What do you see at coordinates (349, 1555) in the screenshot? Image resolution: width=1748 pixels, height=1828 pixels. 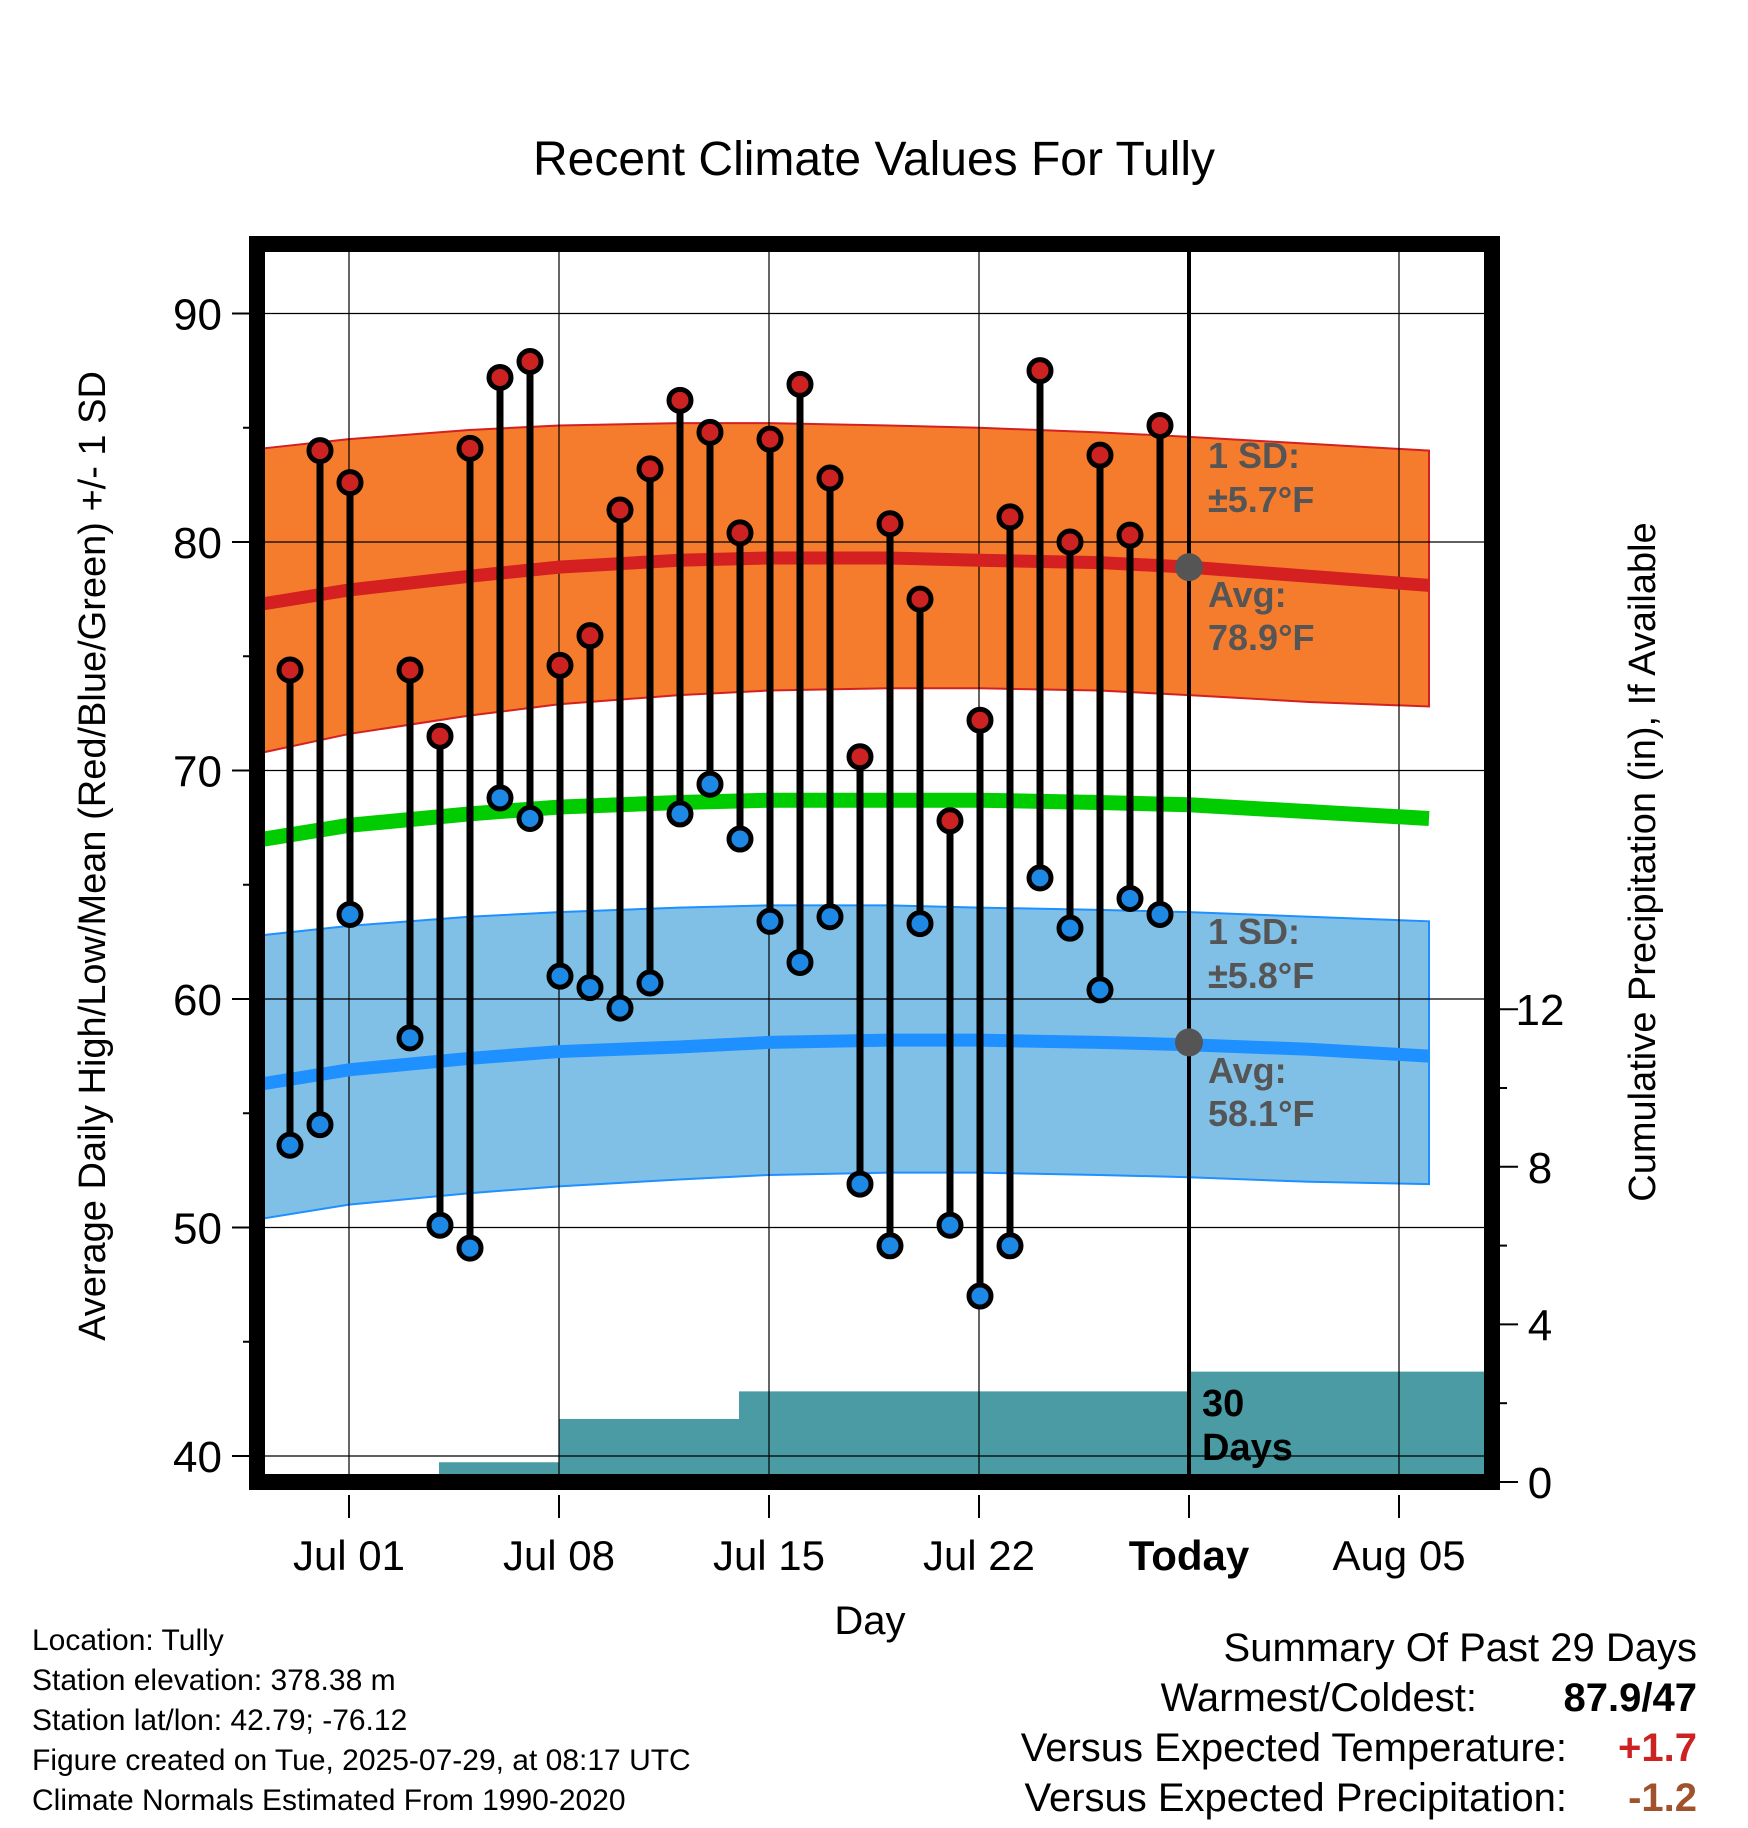 I see `x-tick-label: Jul 01` at bounding box center [349, 1555].